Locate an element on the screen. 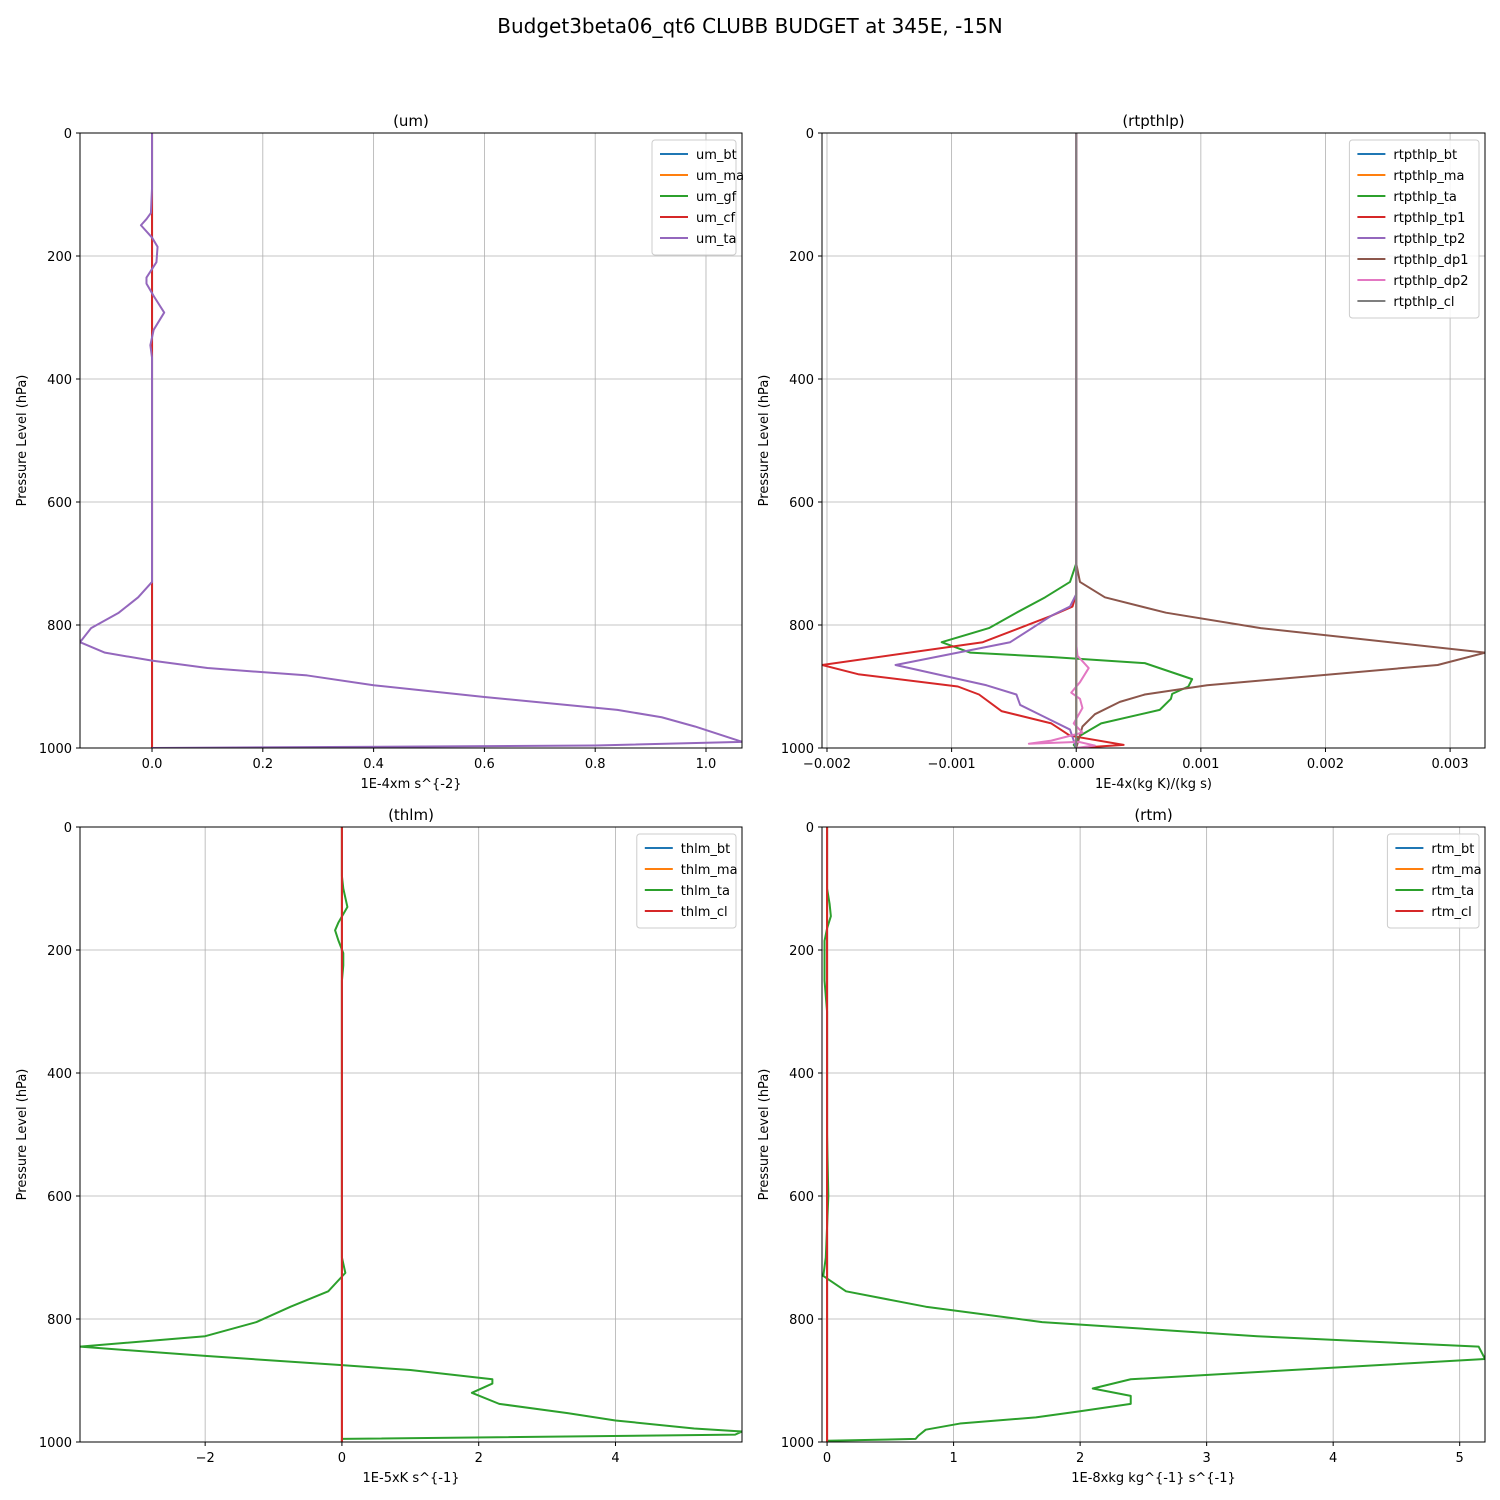 The image size is (1500, 1500). x-tick-label: 0.6 is located at coordinates (484, 764).